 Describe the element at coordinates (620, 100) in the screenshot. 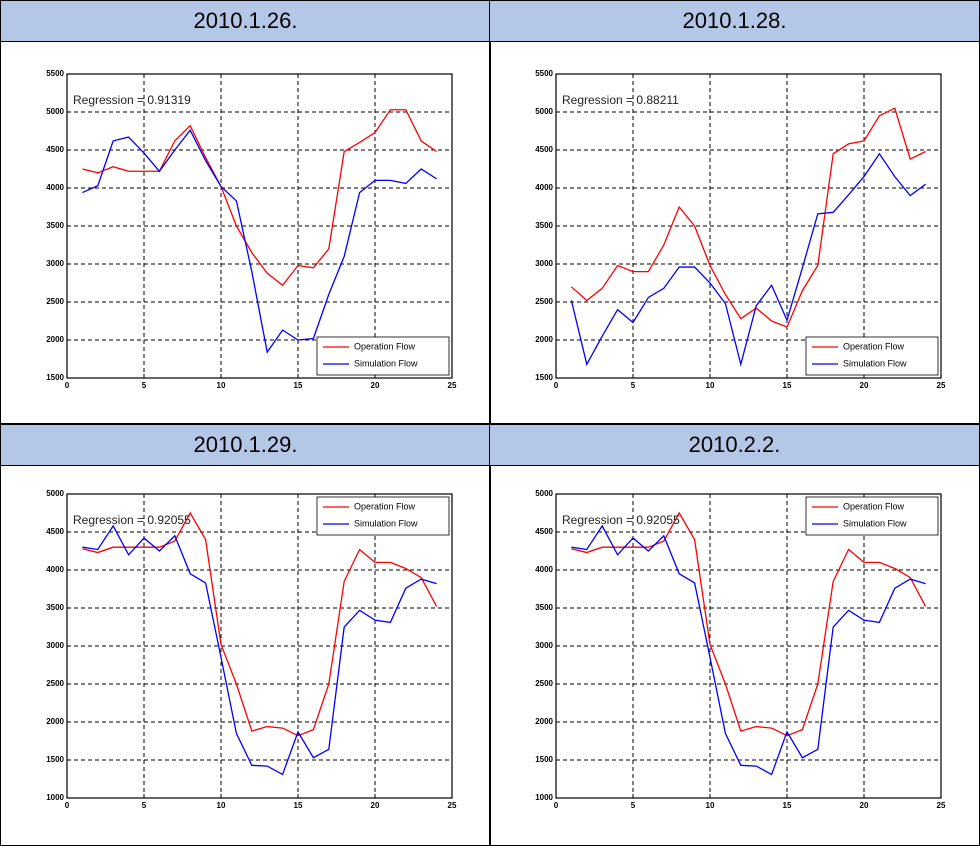

I see `annotation: Regression = 0.88211` at that location.